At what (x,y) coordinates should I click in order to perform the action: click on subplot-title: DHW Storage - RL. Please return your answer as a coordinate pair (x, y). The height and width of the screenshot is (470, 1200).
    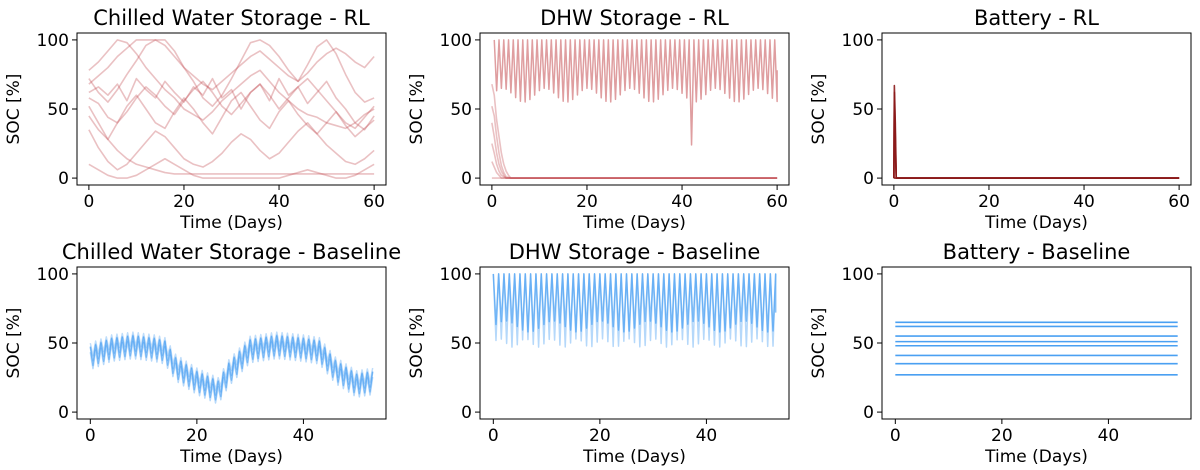
    Looking at the image, I should click on (634, 18).